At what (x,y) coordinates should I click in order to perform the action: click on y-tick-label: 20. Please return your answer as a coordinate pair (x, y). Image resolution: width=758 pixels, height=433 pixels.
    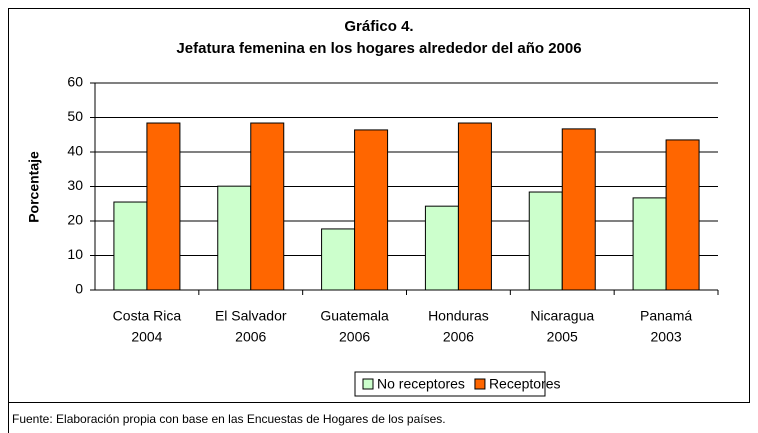
    Looking at the image, I should click on (75, 220).